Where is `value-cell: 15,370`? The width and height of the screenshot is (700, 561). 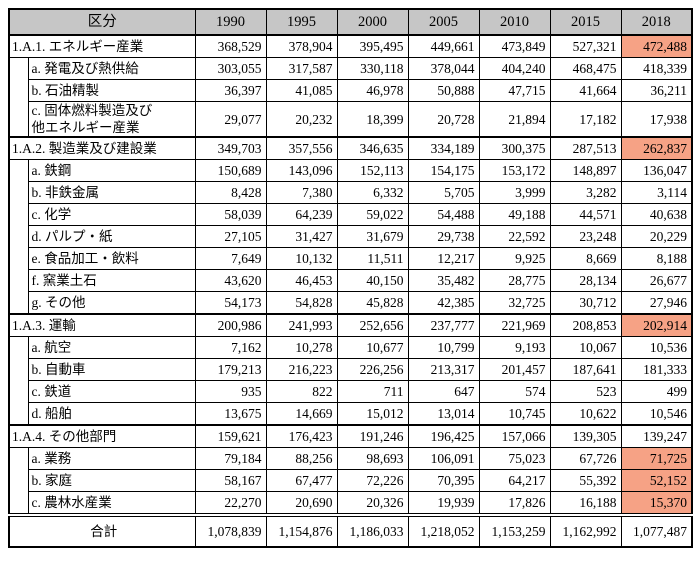 value-cell: 15,370 is located at coordinates (656, 503).